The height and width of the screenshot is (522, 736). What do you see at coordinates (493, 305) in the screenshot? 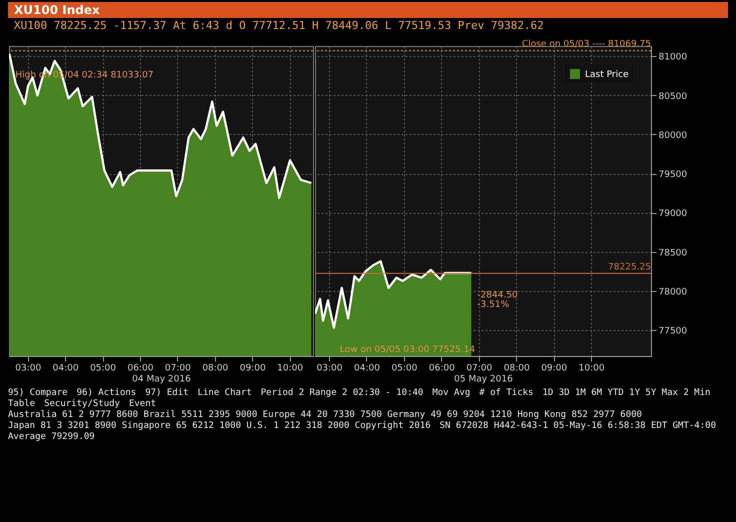
I see `annotation: -3.51%` at bounding box center [493, 305].